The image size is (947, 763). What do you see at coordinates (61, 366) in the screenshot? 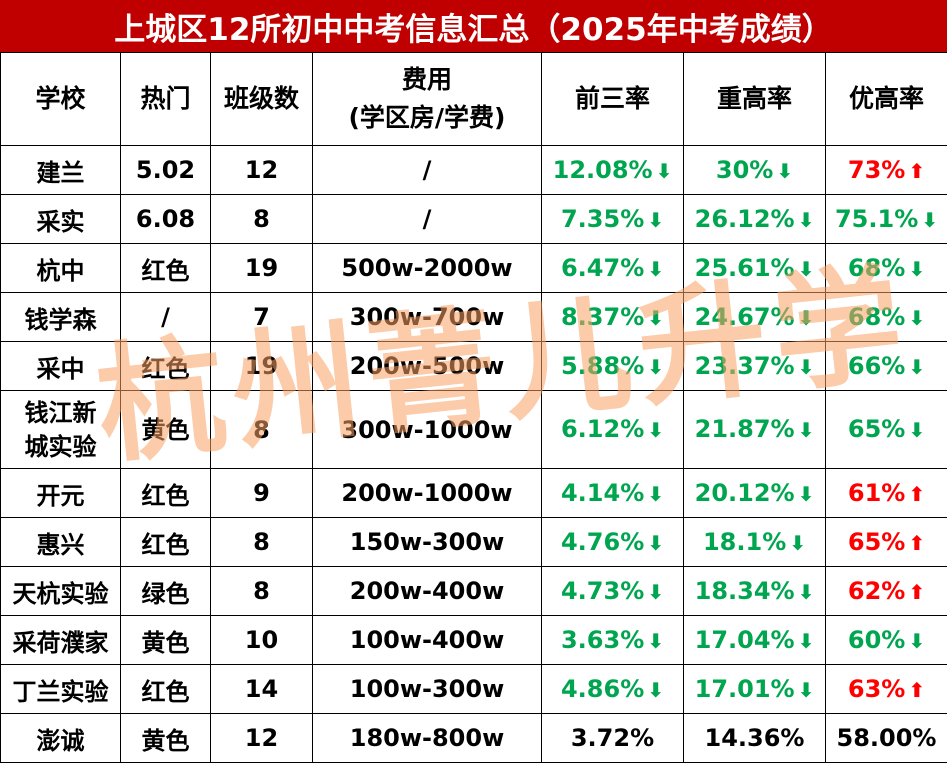
I see `cell-school: 采中` at bounding box center [61, 366].